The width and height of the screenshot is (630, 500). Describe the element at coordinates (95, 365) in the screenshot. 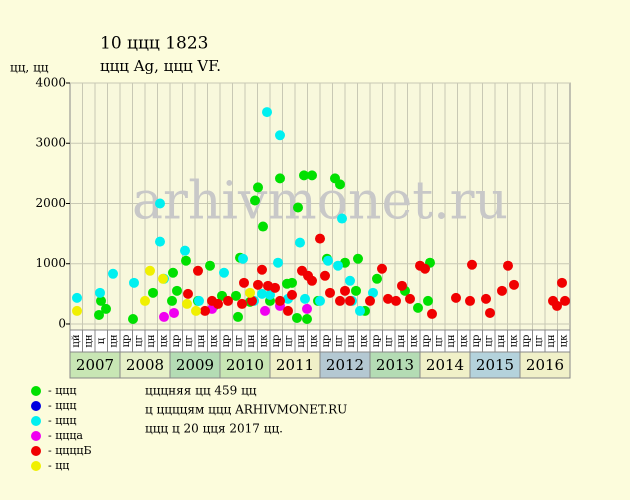

I see `year-label: 2007` at that location.